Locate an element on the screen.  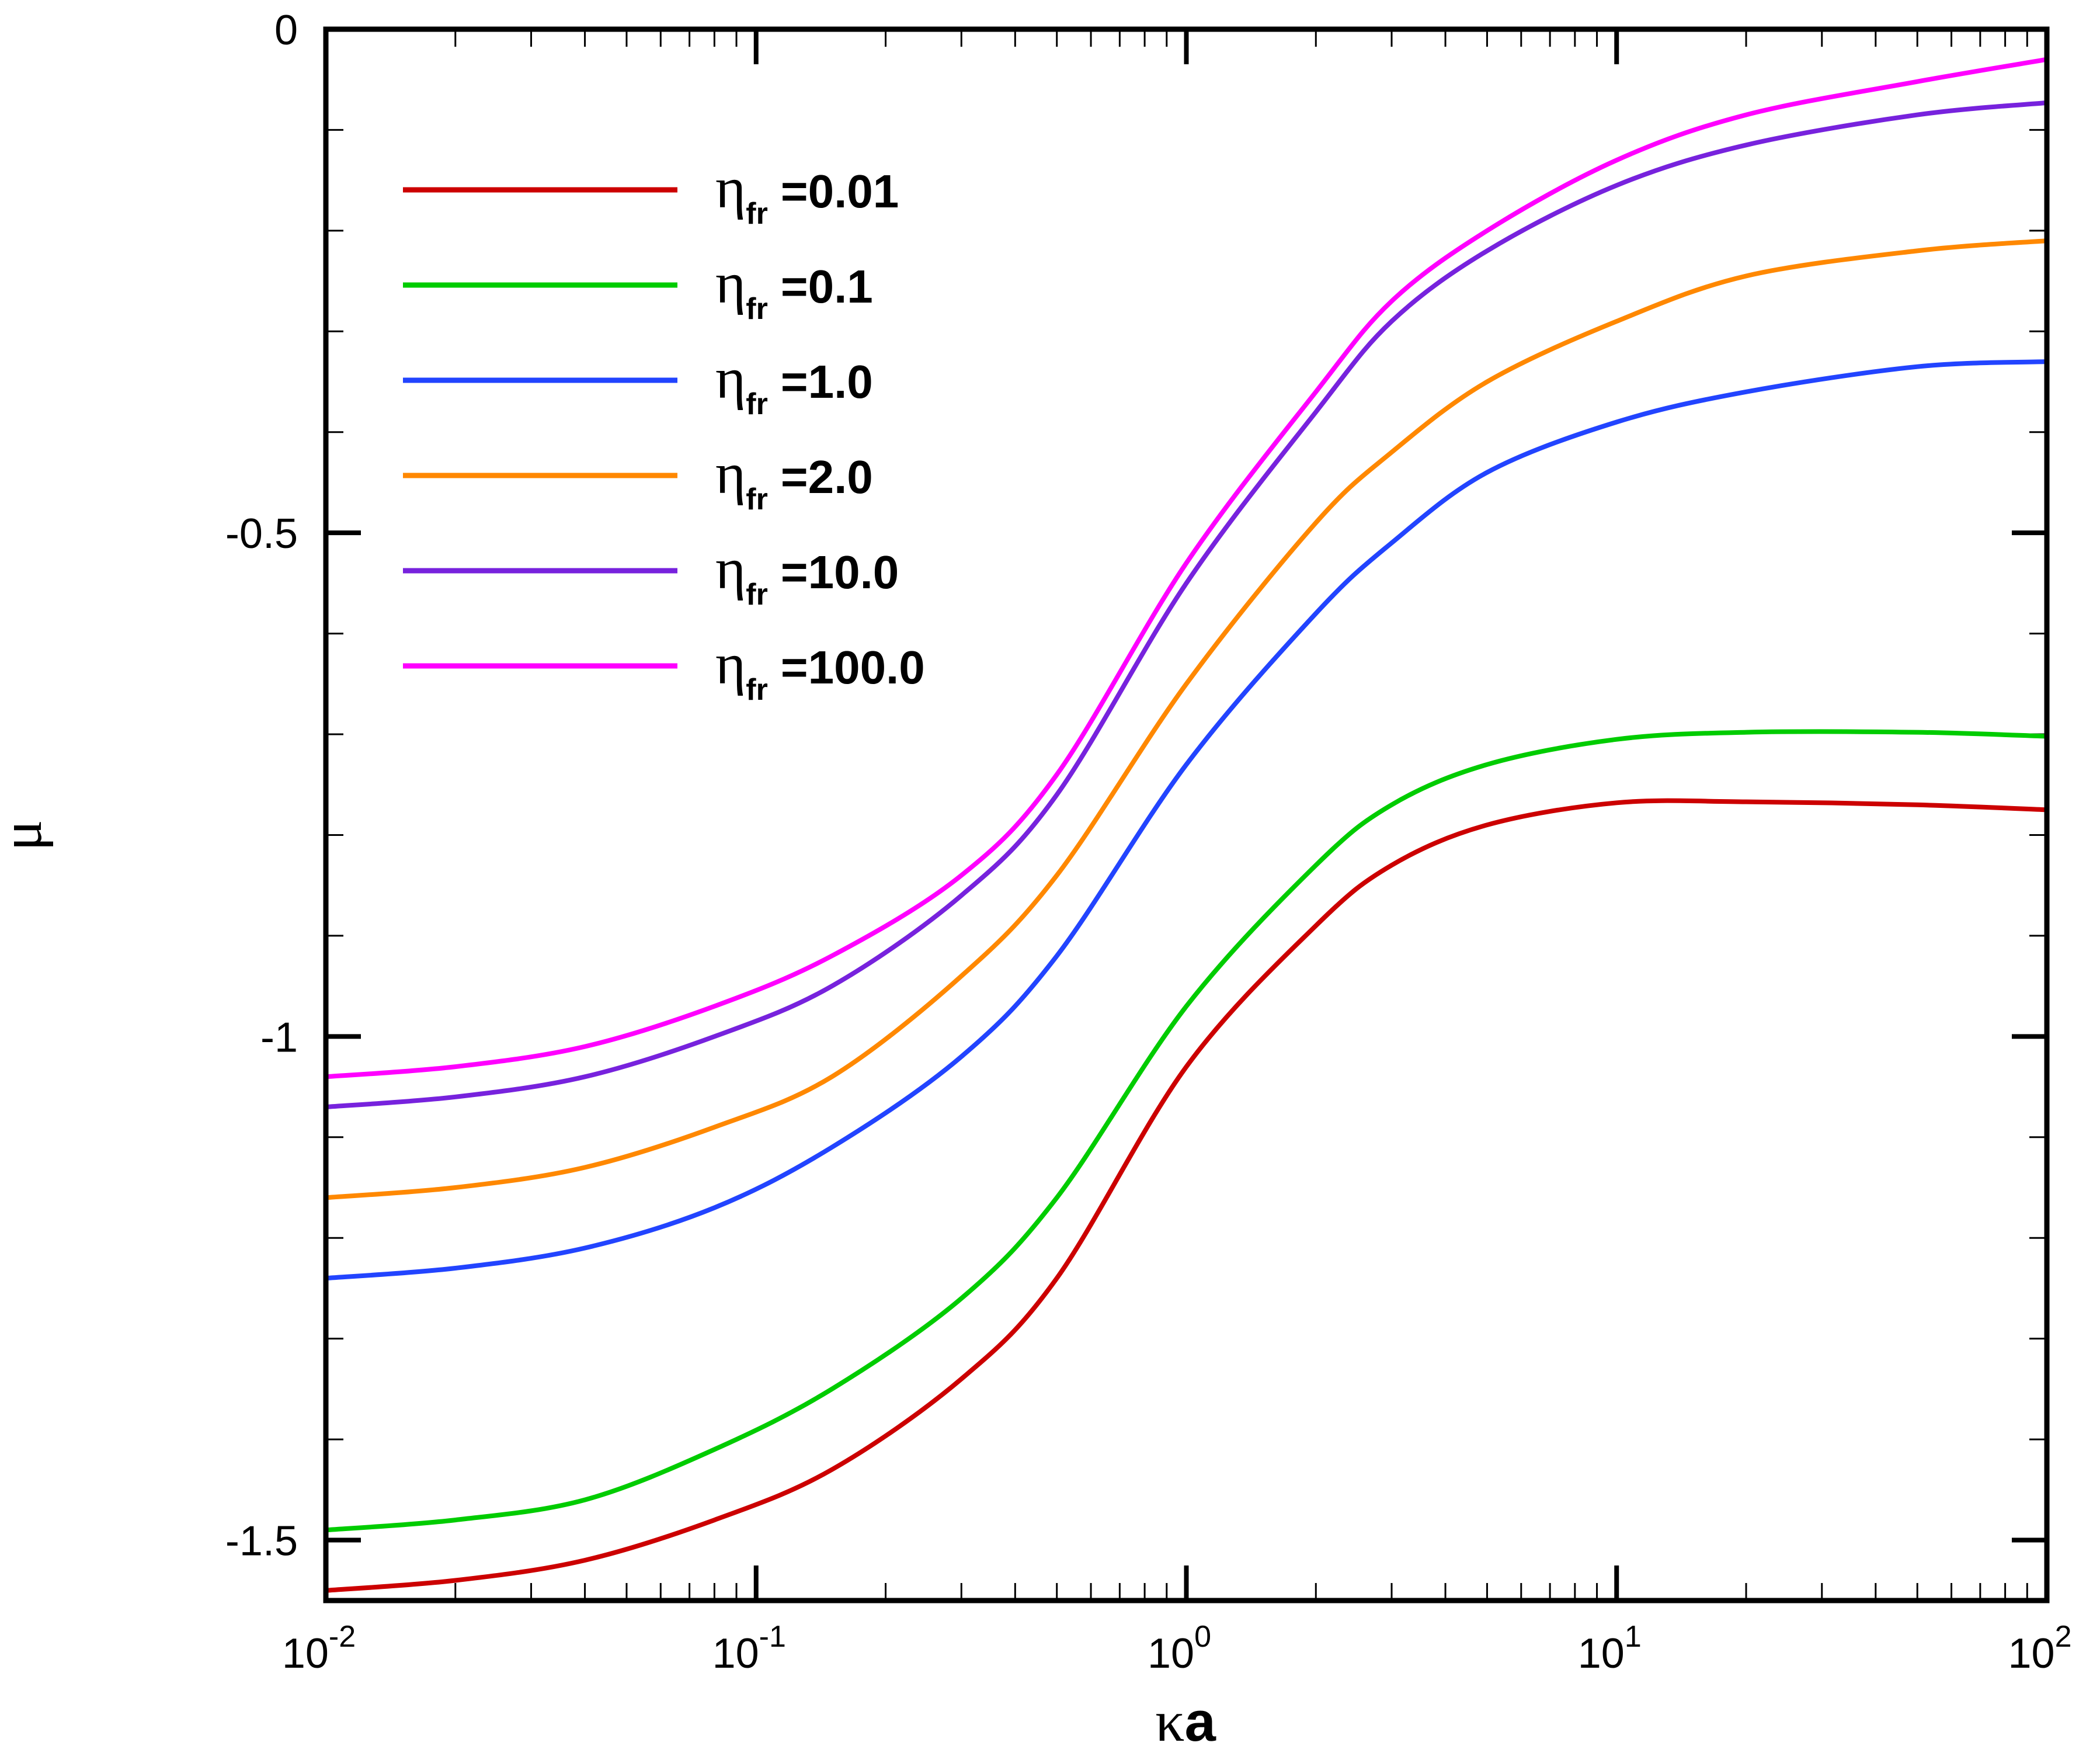
x-tick-exponent: 0 is located at coordinates (1202, 1637).